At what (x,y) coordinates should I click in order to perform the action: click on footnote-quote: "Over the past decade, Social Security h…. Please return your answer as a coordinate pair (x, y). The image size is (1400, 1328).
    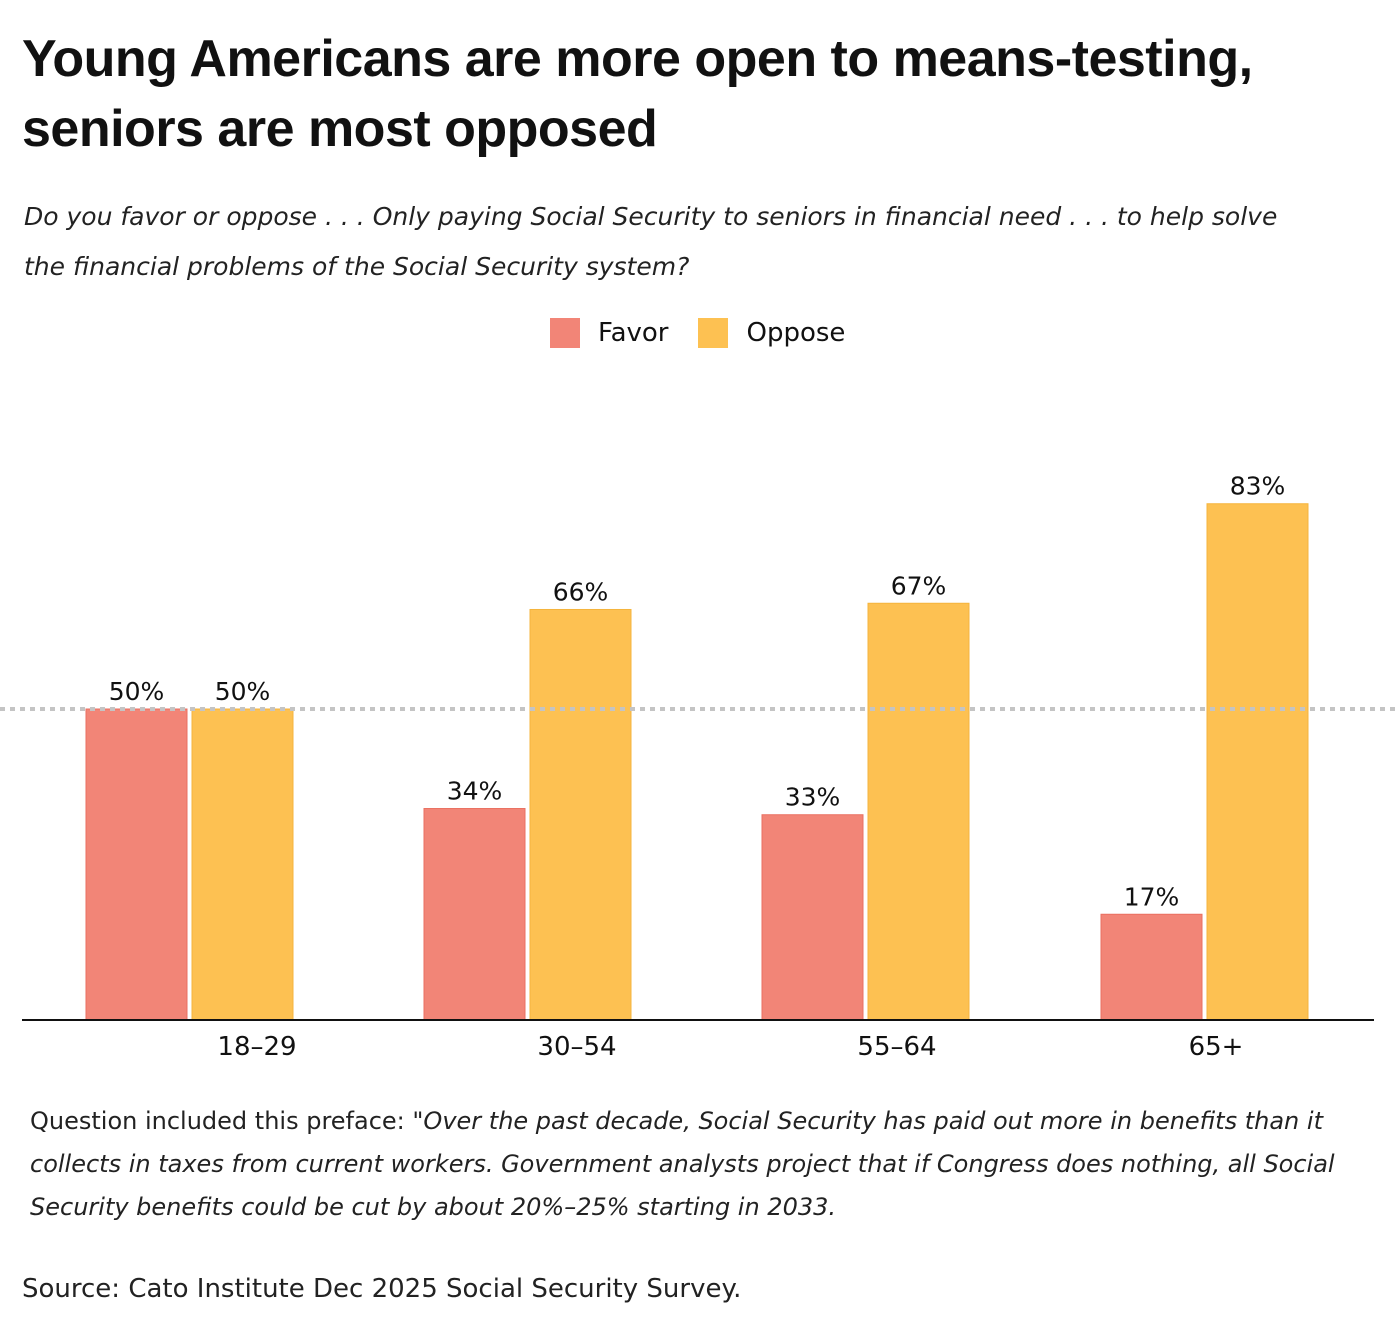
    Looking at the image, I should click on (682, 1164).